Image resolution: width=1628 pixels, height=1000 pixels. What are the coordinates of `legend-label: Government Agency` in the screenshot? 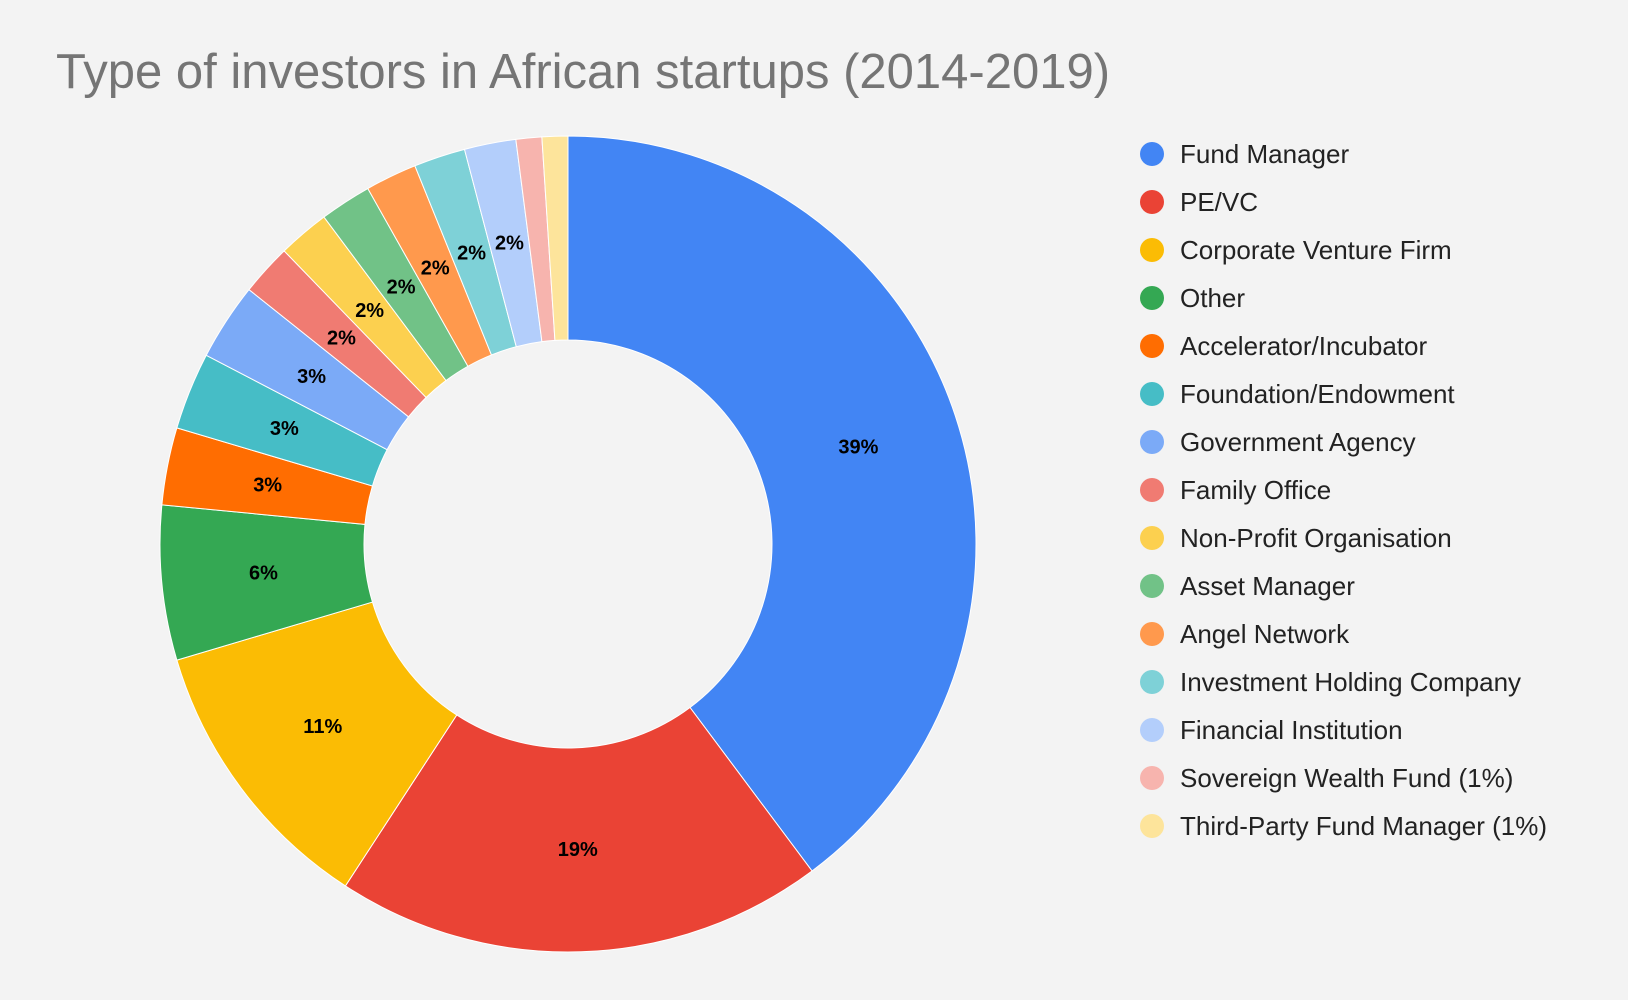 It's located at (1298, 441).